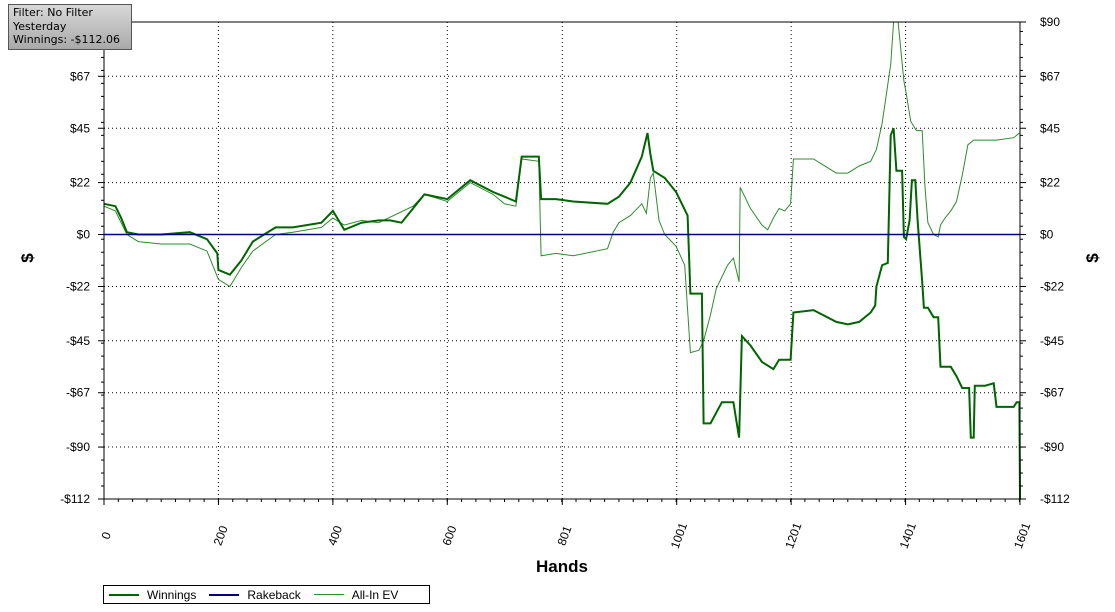 Image resolution: width=1115 pixels, height=612 pixels. I want to click on date-range-label: Yesterday, so click(40, 26).